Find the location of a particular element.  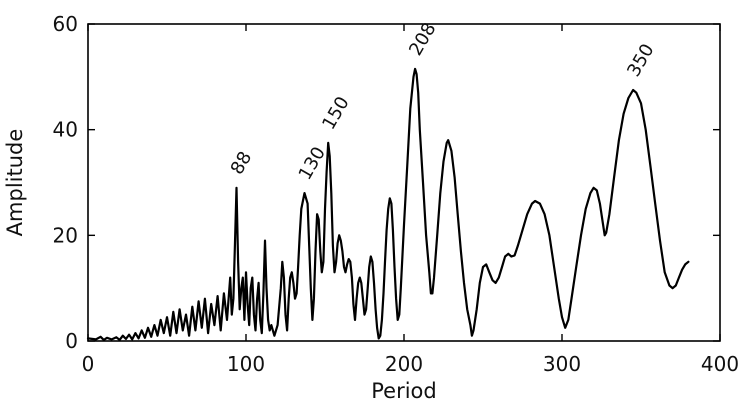

x-tick-label: 400 is located at coordinates (720, 364).